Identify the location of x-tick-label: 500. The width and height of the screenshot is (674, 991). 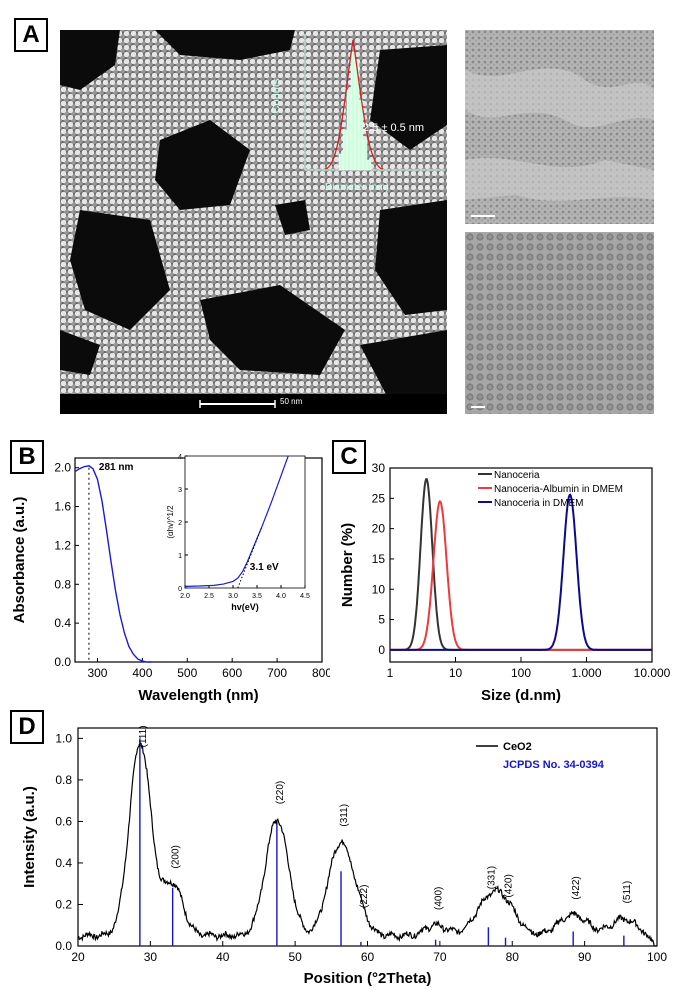
(187, 673).